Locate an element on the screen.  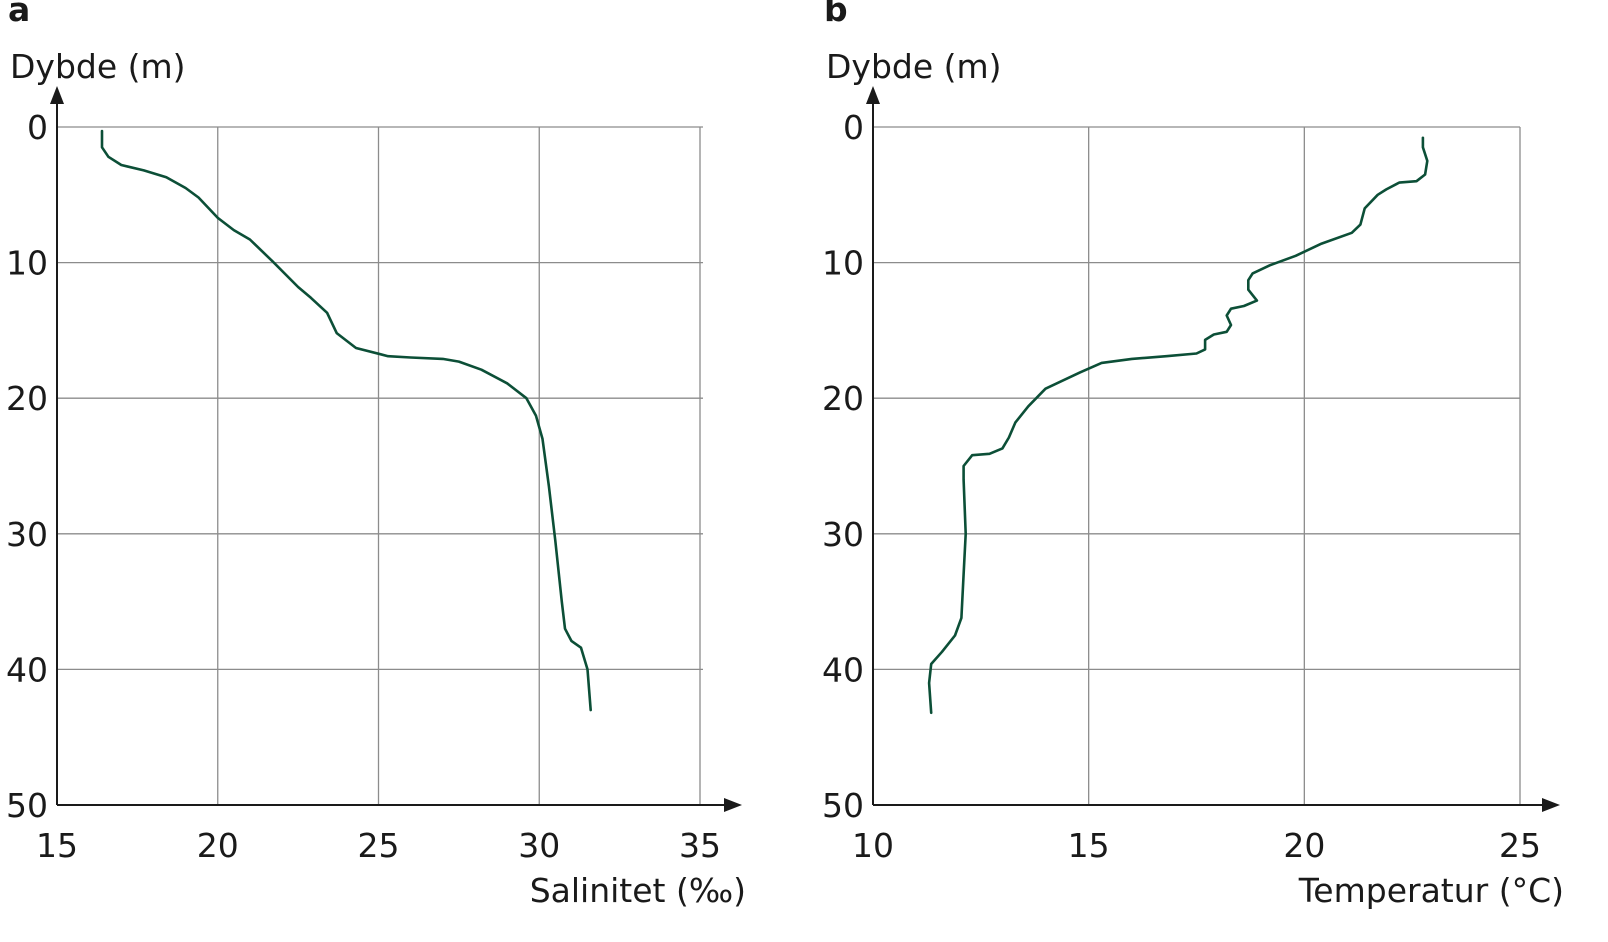
panel-label: b is located at coordinates (836, 14).